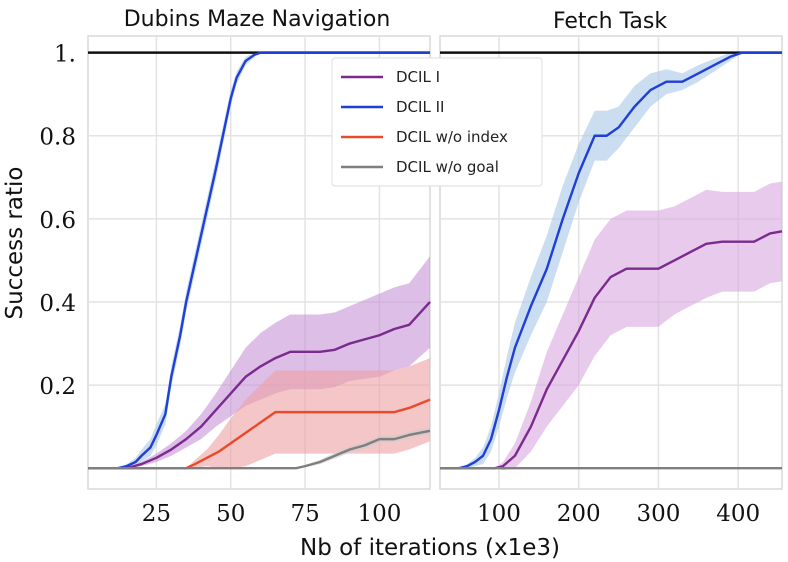  Describe the element at coordinates (230, 514) in the screenshot. I see `x-tick-label: 50` at that location.